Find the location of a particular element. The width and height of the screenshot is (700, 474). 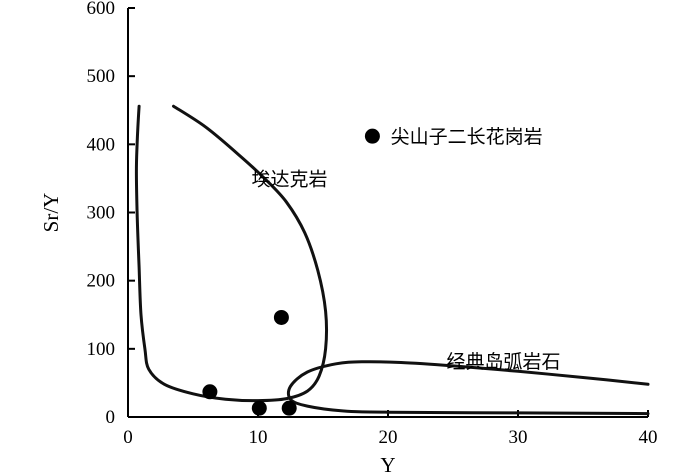

x-axis-title: Y is located at coordinates (387, 463).